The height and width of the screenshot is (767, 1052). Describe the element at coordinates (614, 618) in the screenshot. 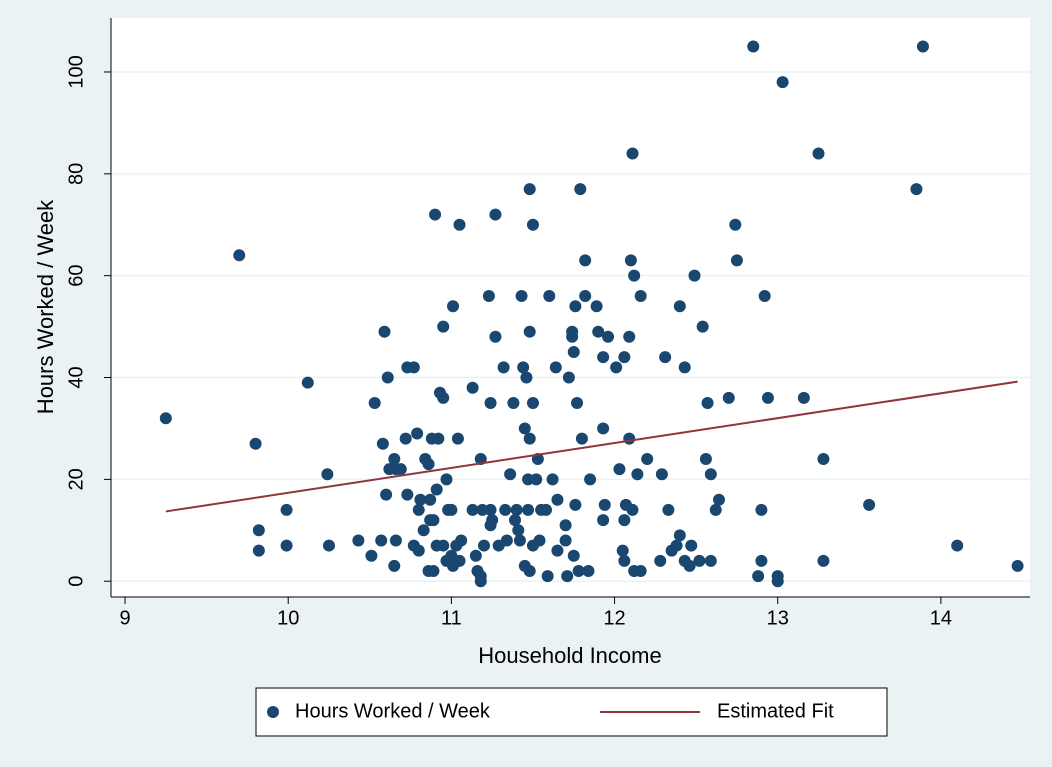

I see `x-tick-label: 12` at that location.